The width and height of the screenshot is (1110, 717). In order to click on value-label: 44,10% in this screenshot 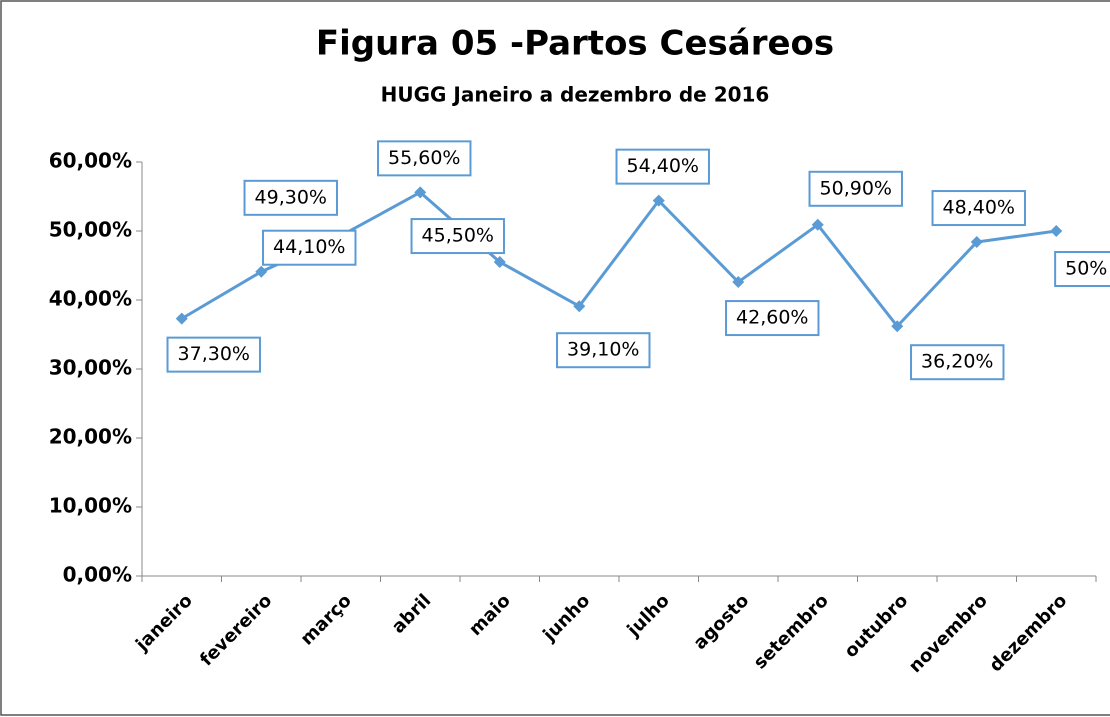, I will do `click(309, 247)`.